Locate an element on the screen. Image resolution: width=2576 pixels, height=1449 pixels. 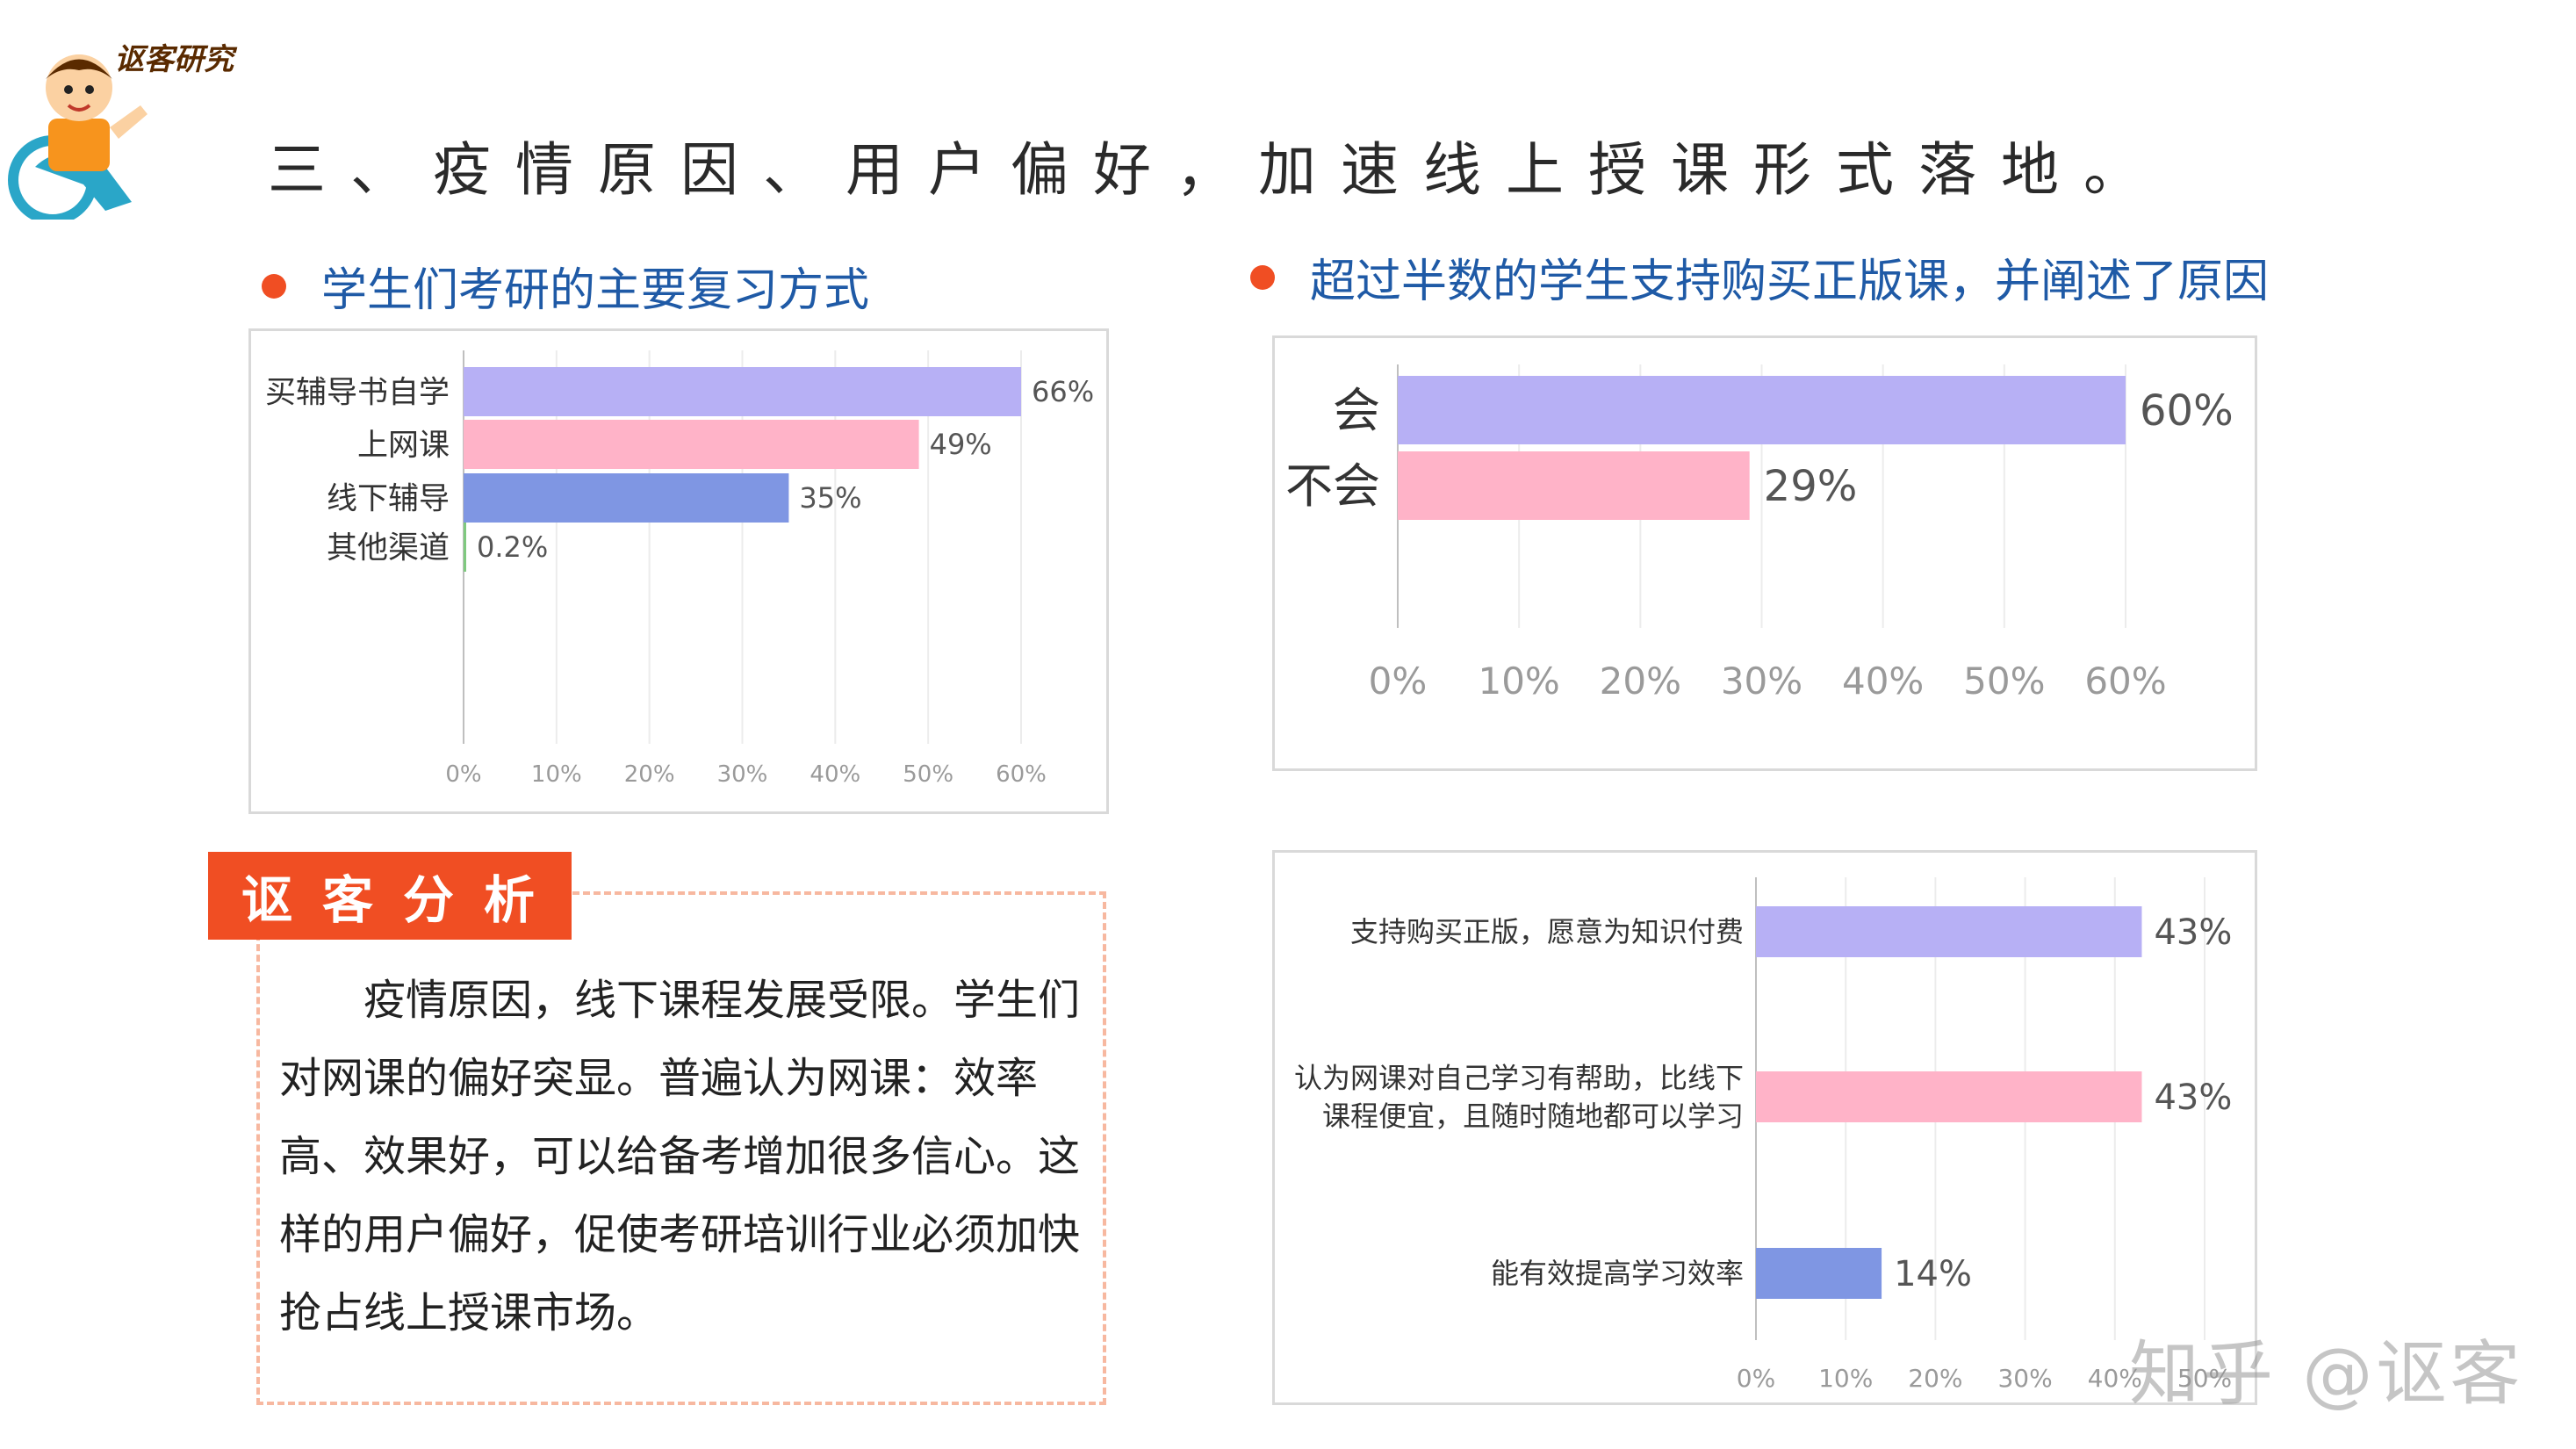
right-heading-text: 超过半数的学生支持购买正版课，并阐述了原因 is located at coordinates (1790, 282).